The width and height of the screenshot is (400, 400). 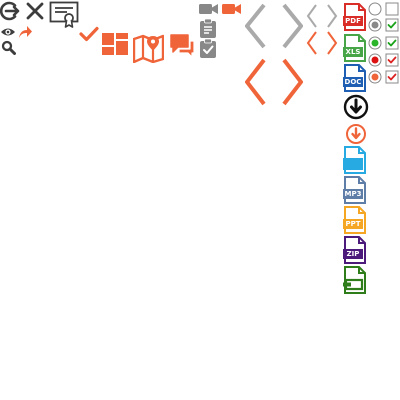 What do you see at coordinates (89, 34) in the screenshot?
I see `checkmark-icon` at bounding box center [89, 34].